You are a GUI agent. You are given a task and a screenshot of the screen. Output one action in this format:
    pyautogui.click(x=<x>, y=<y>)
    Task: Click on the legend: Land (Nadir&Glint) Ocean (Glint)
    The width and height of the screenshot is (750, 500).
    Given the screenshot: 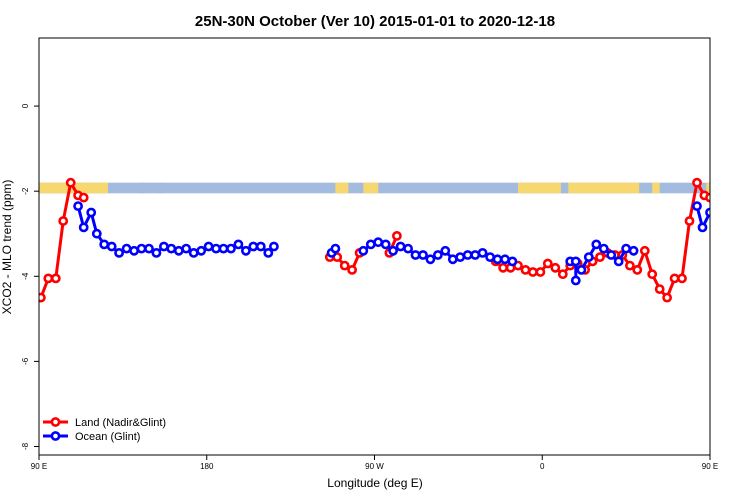 What is the action you would take?
    pyautogui.click(x=104, y=430)
    